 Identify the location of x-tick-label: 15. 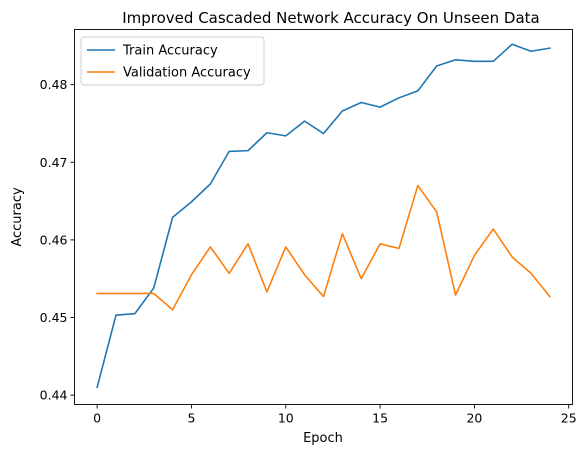
(380, 418).